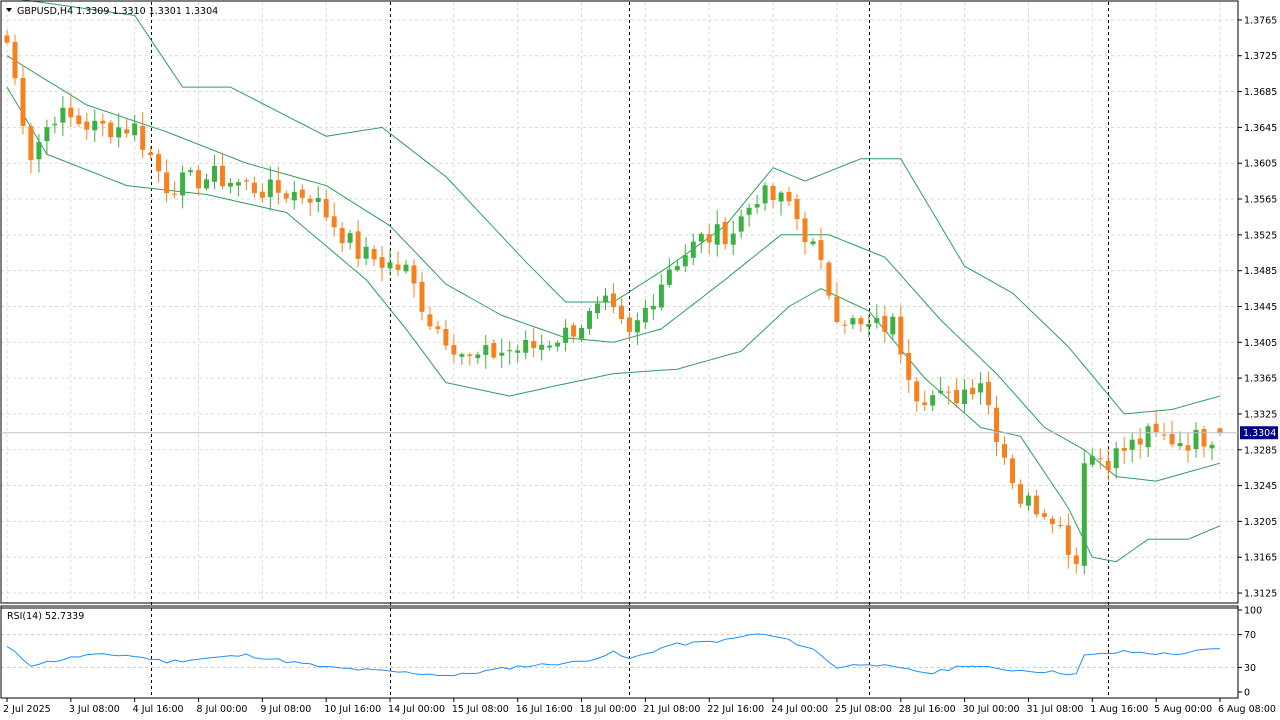  Describe the element at coordinates (1183, 709) in the screenshot. I see `time-tick-label: 5 Aug 00:00` at that location.